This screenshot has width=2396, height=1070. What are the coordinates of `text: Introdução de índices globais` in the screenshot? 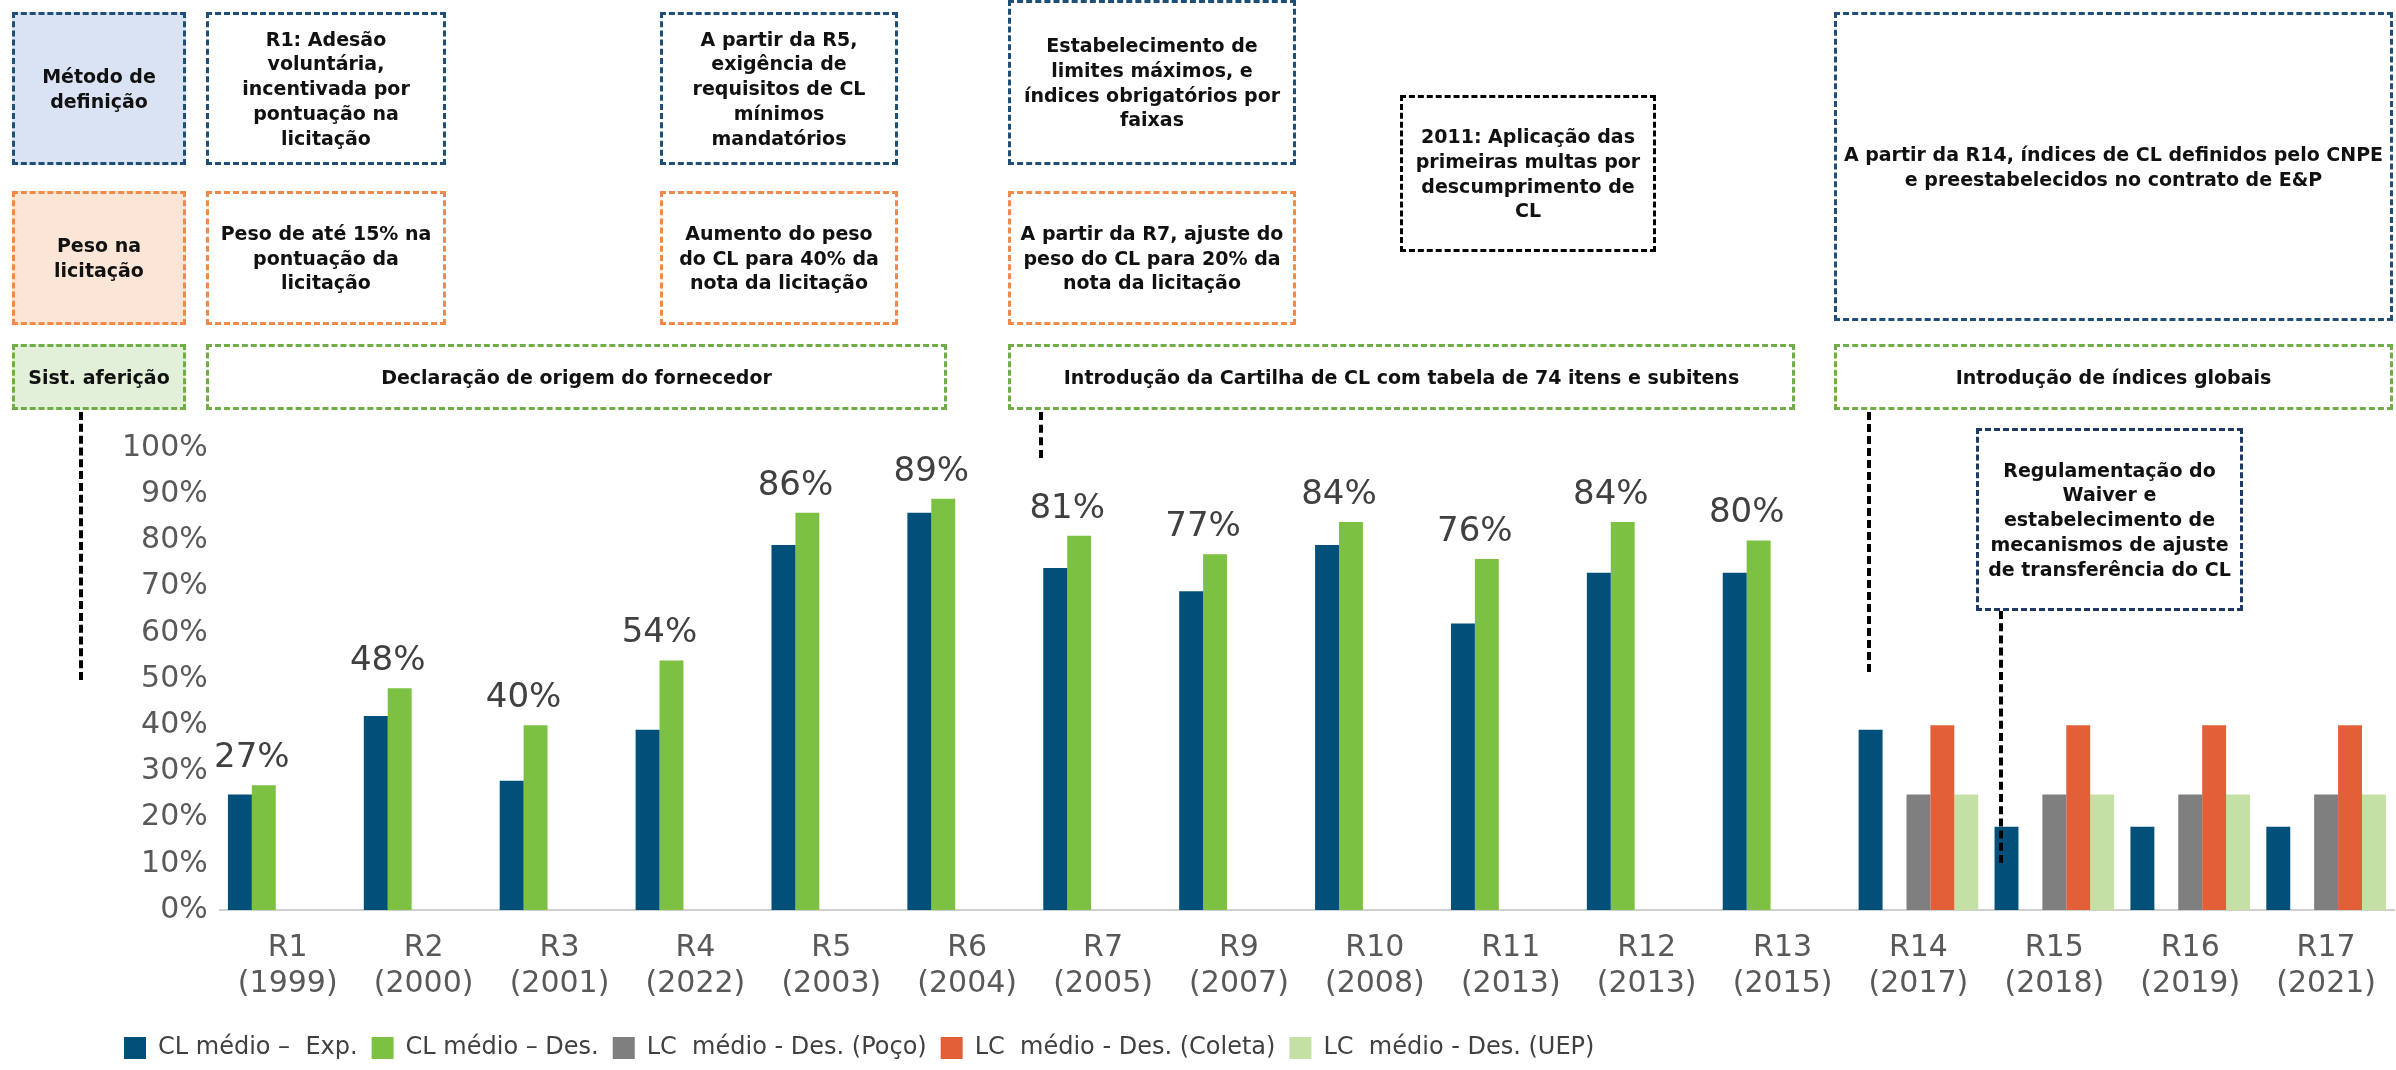 It's located at (2113, 377).